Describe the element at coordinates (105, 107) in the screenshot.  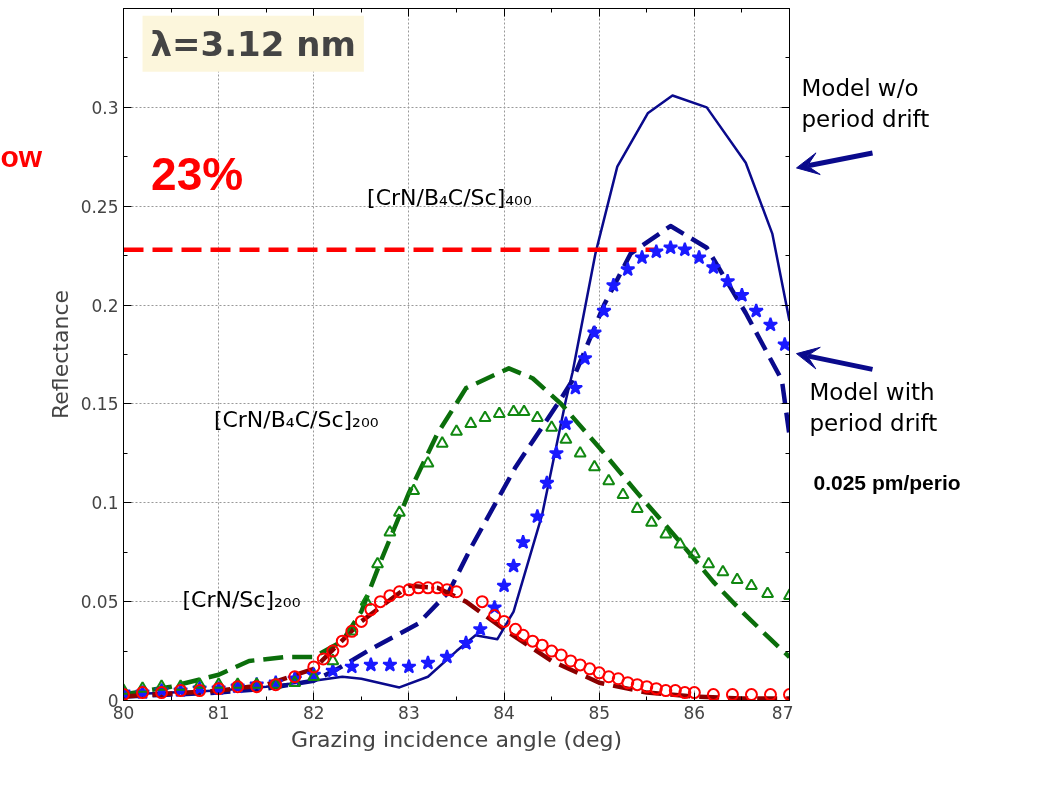
I see `y-tick-label: 0.3` at that location.